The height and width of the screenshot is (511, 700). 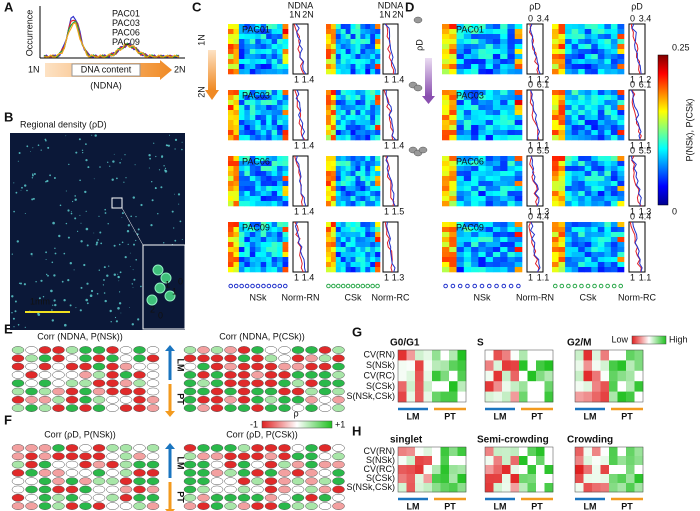 What do you see at coordinates (380, 375) in the screenshot?
I see `row-label: CV(RC)` at bounding box center [380, 375].